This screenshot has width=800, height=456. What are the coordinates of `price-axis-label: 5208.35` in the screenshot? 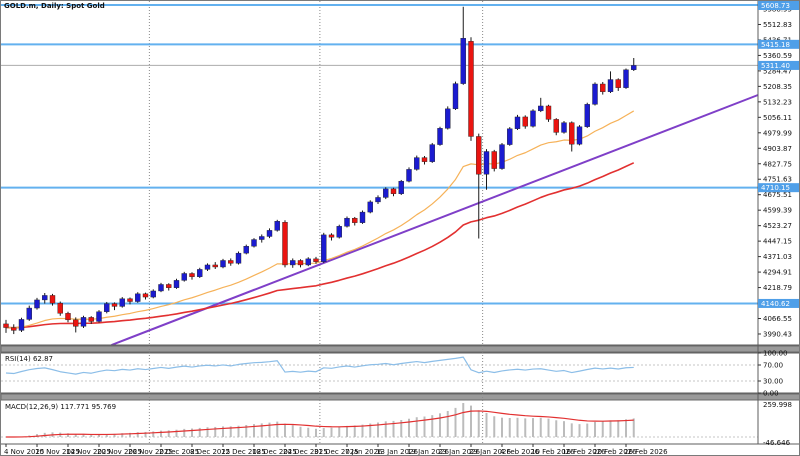 It's located at (777, 87).